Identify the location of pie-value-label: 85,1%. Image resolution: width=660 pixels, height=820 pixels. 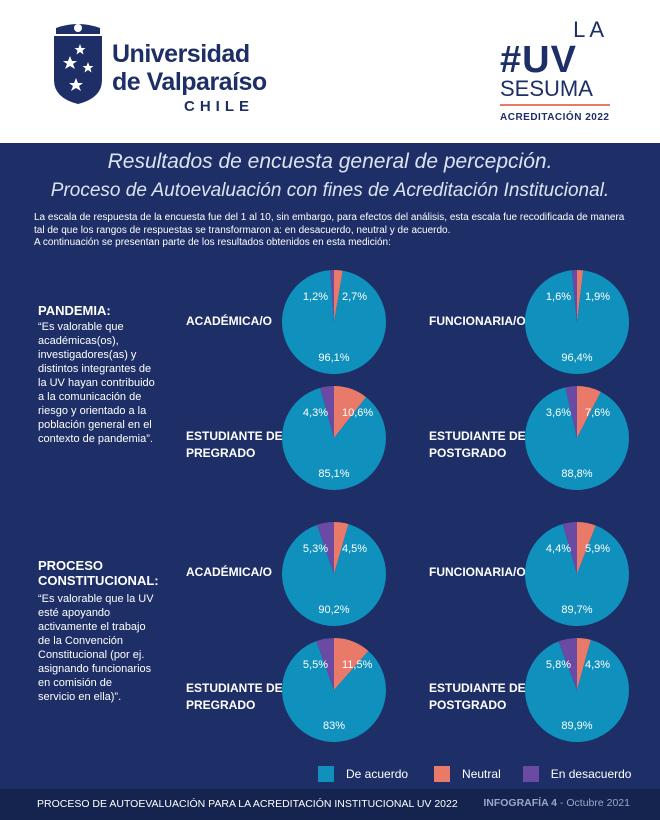
(333, 474).